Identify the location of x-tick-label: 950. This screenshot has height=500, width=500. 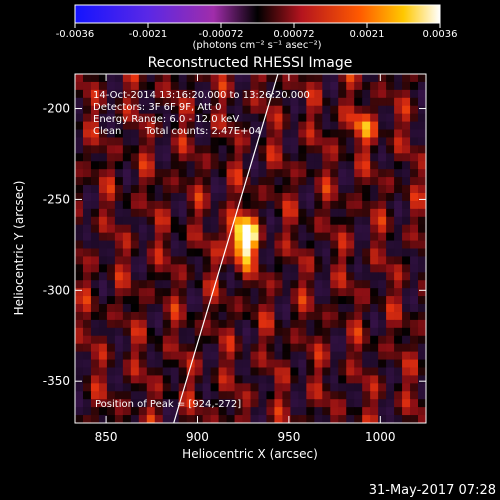
(288, 437).